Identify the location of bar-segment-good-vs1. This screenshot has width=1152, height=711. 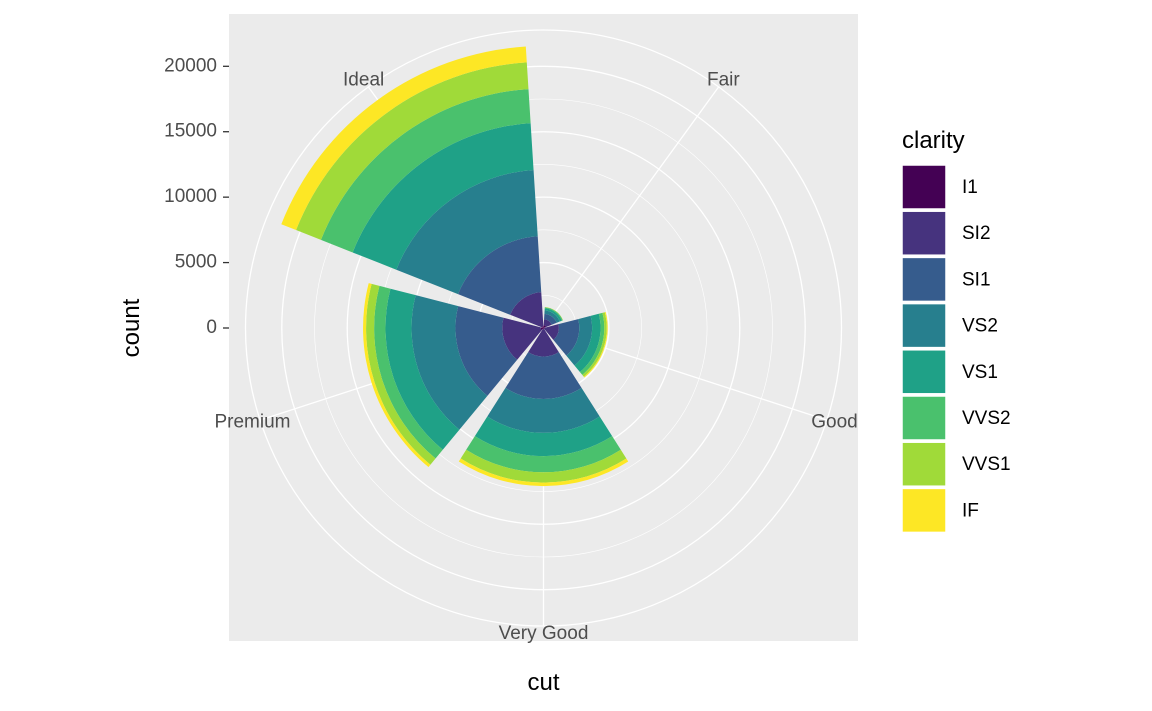
(587, 342).